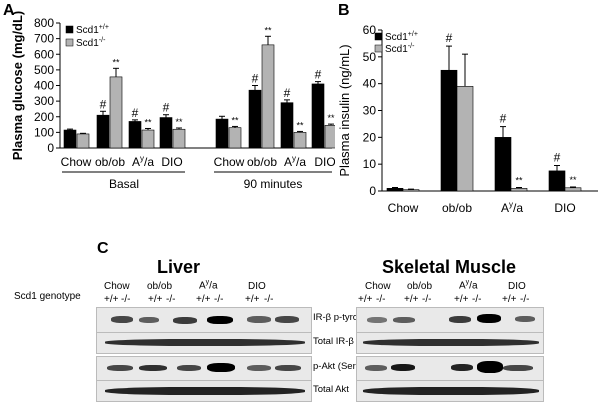 The height and width of the screenshot is (406, 603). I want to click on liver-blot-total-akt, so click(204, 391).